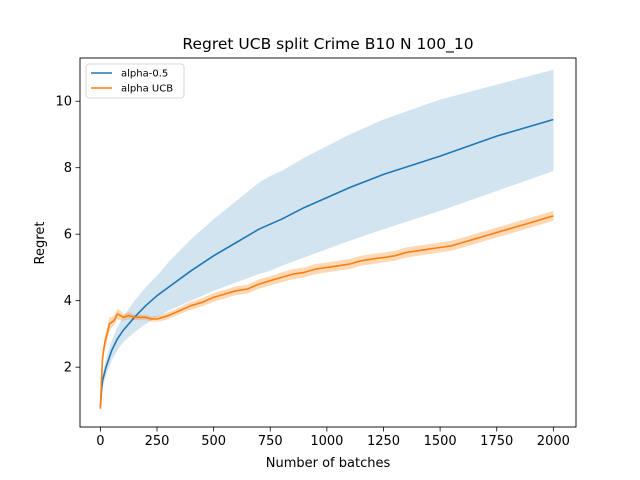  I want to click on y-axis: 2 4 6 8 10, so click(67, 235).